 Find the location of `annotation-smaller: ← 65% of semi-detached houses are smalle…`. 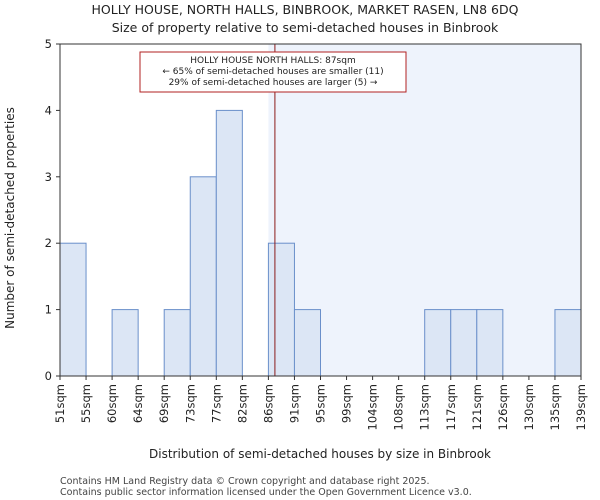

annotation-smaller: ← 65% of semi-detached houses are smalle… is located at coordinates (272, 72).